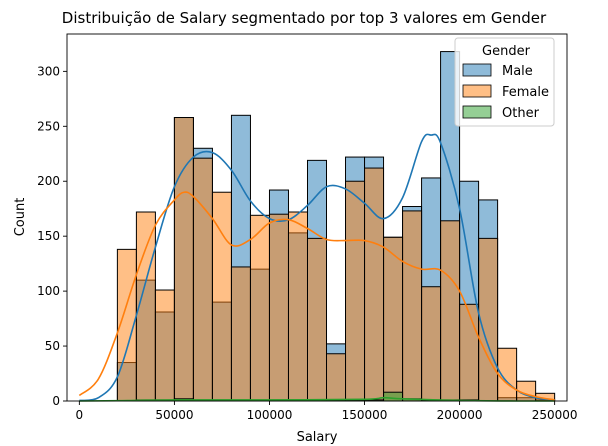 The image size is (608, 446). What do you see at coordinates (56, 401) in the screenshot?
I see `y-tick-label: 0` at bounding box center [56, 401].